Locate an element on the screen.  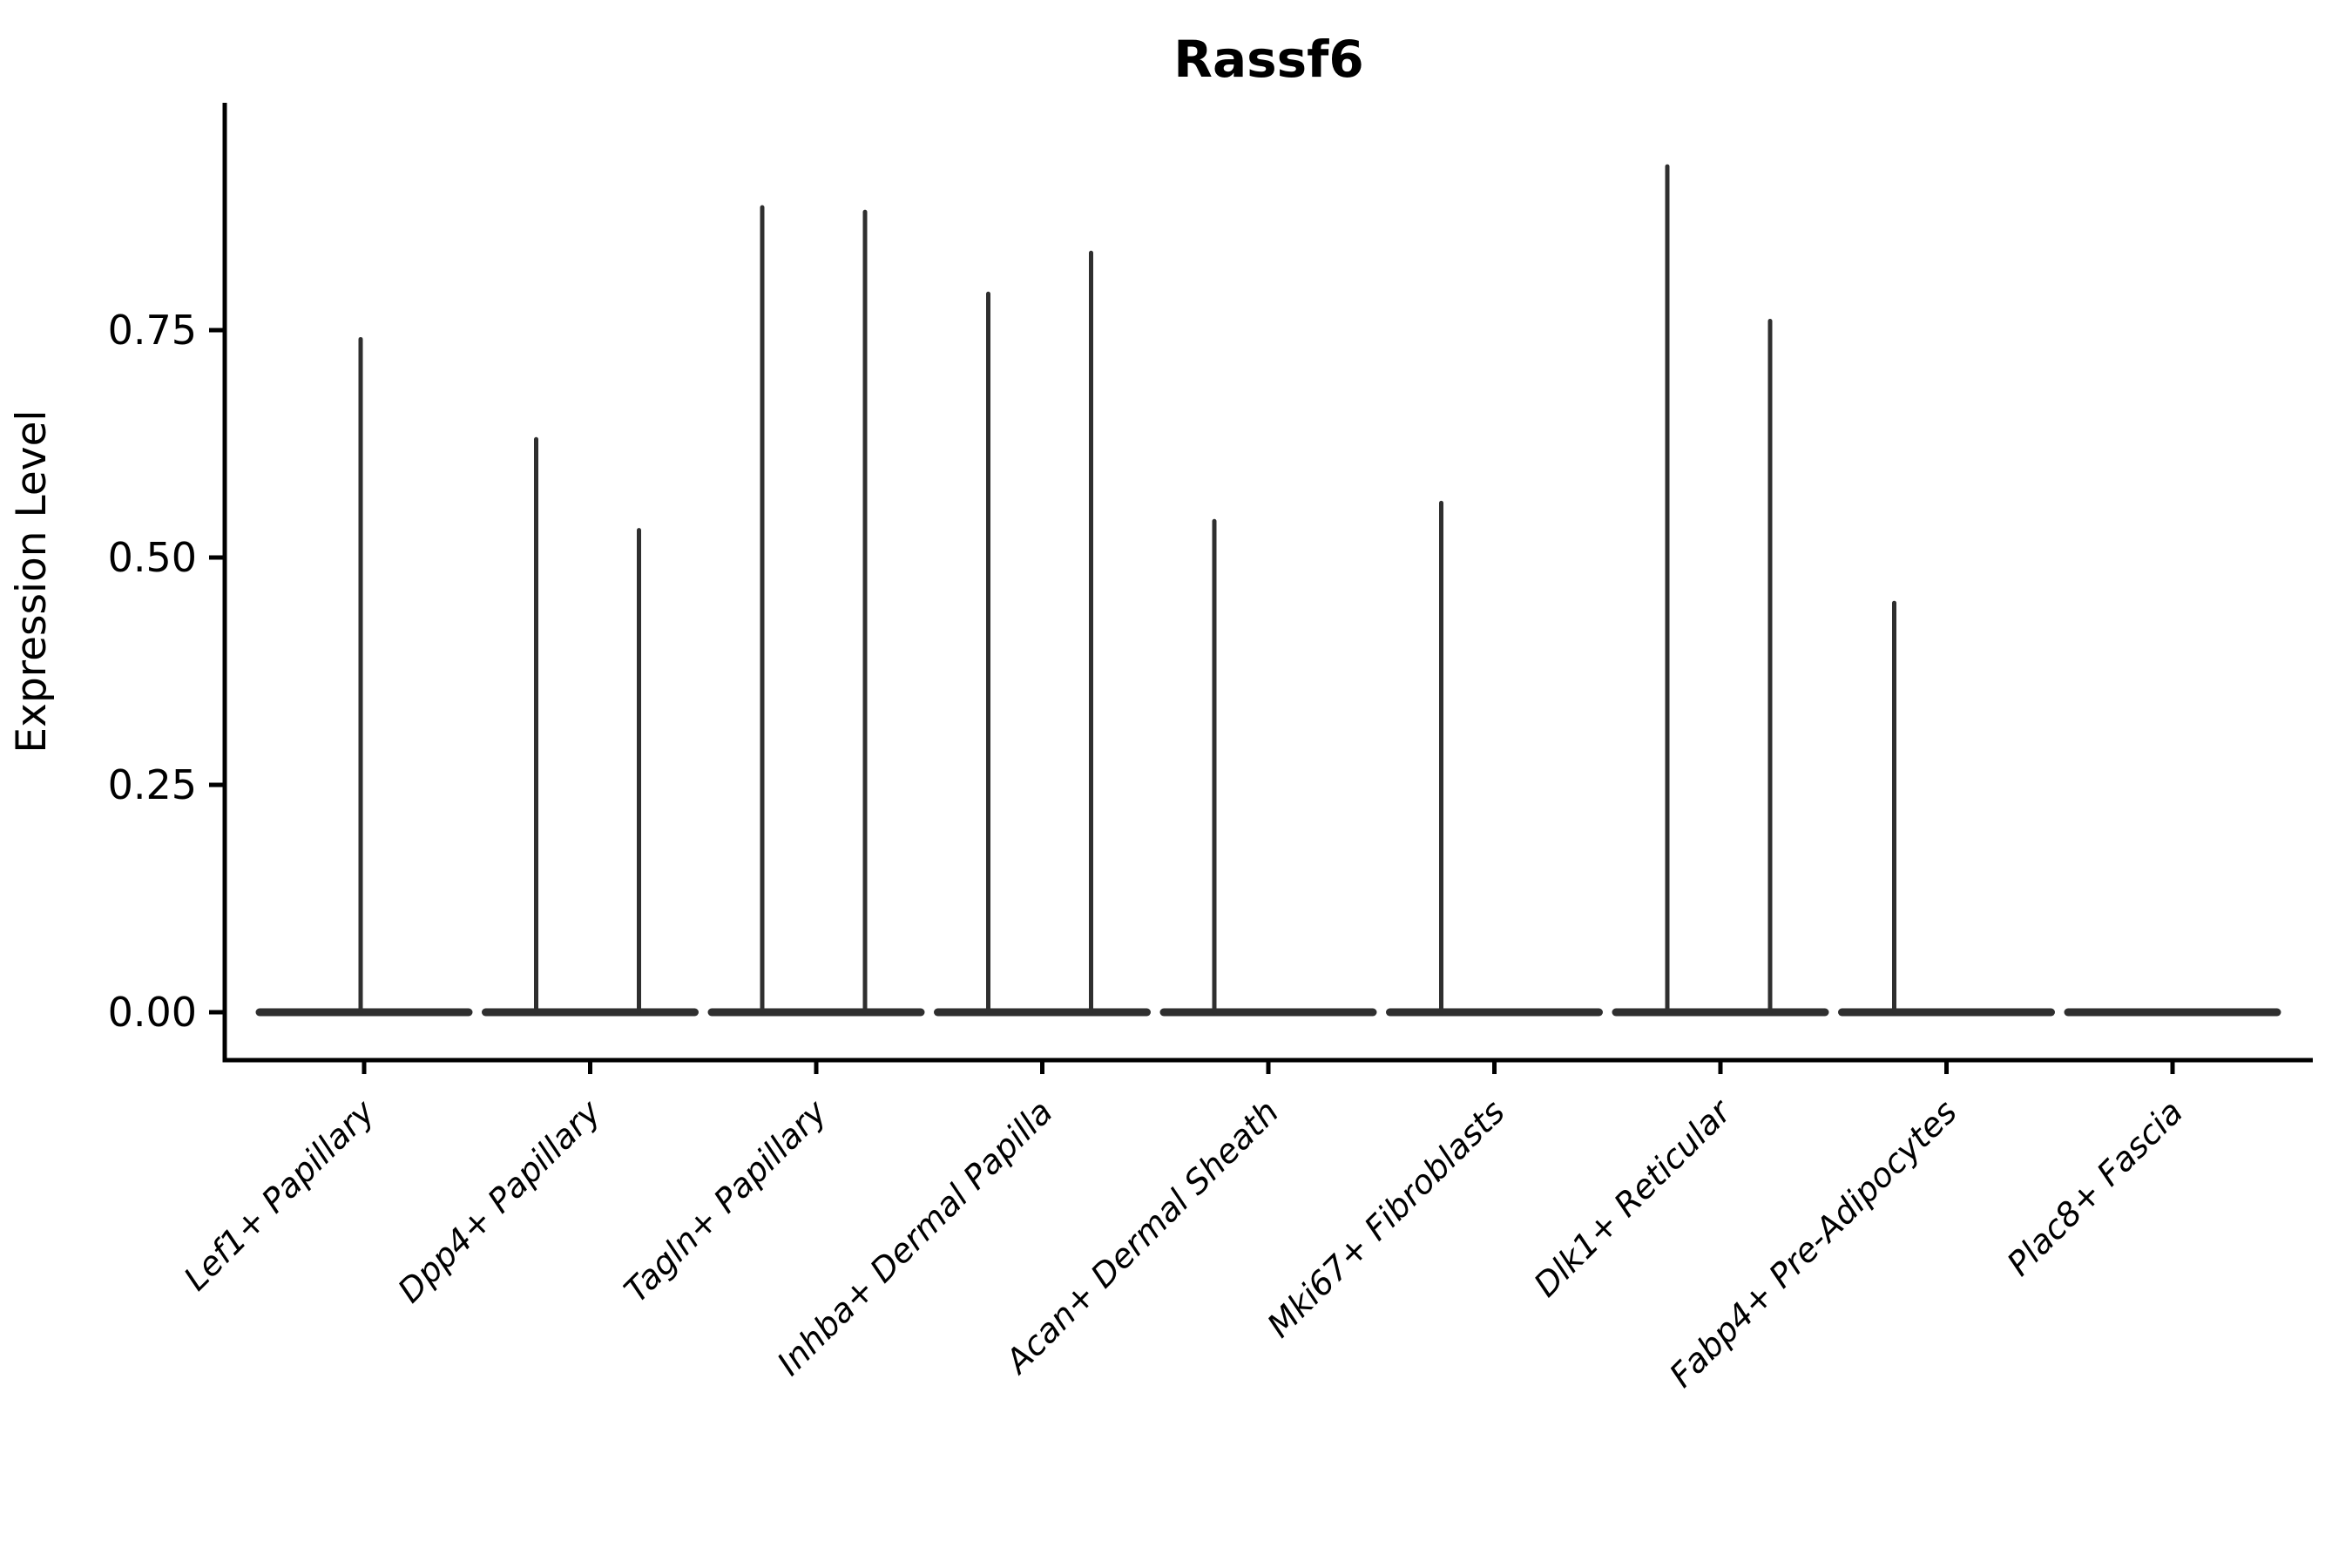
x-tick-label: Dpp4+ Papillary is located at coordinates (499, 1201).